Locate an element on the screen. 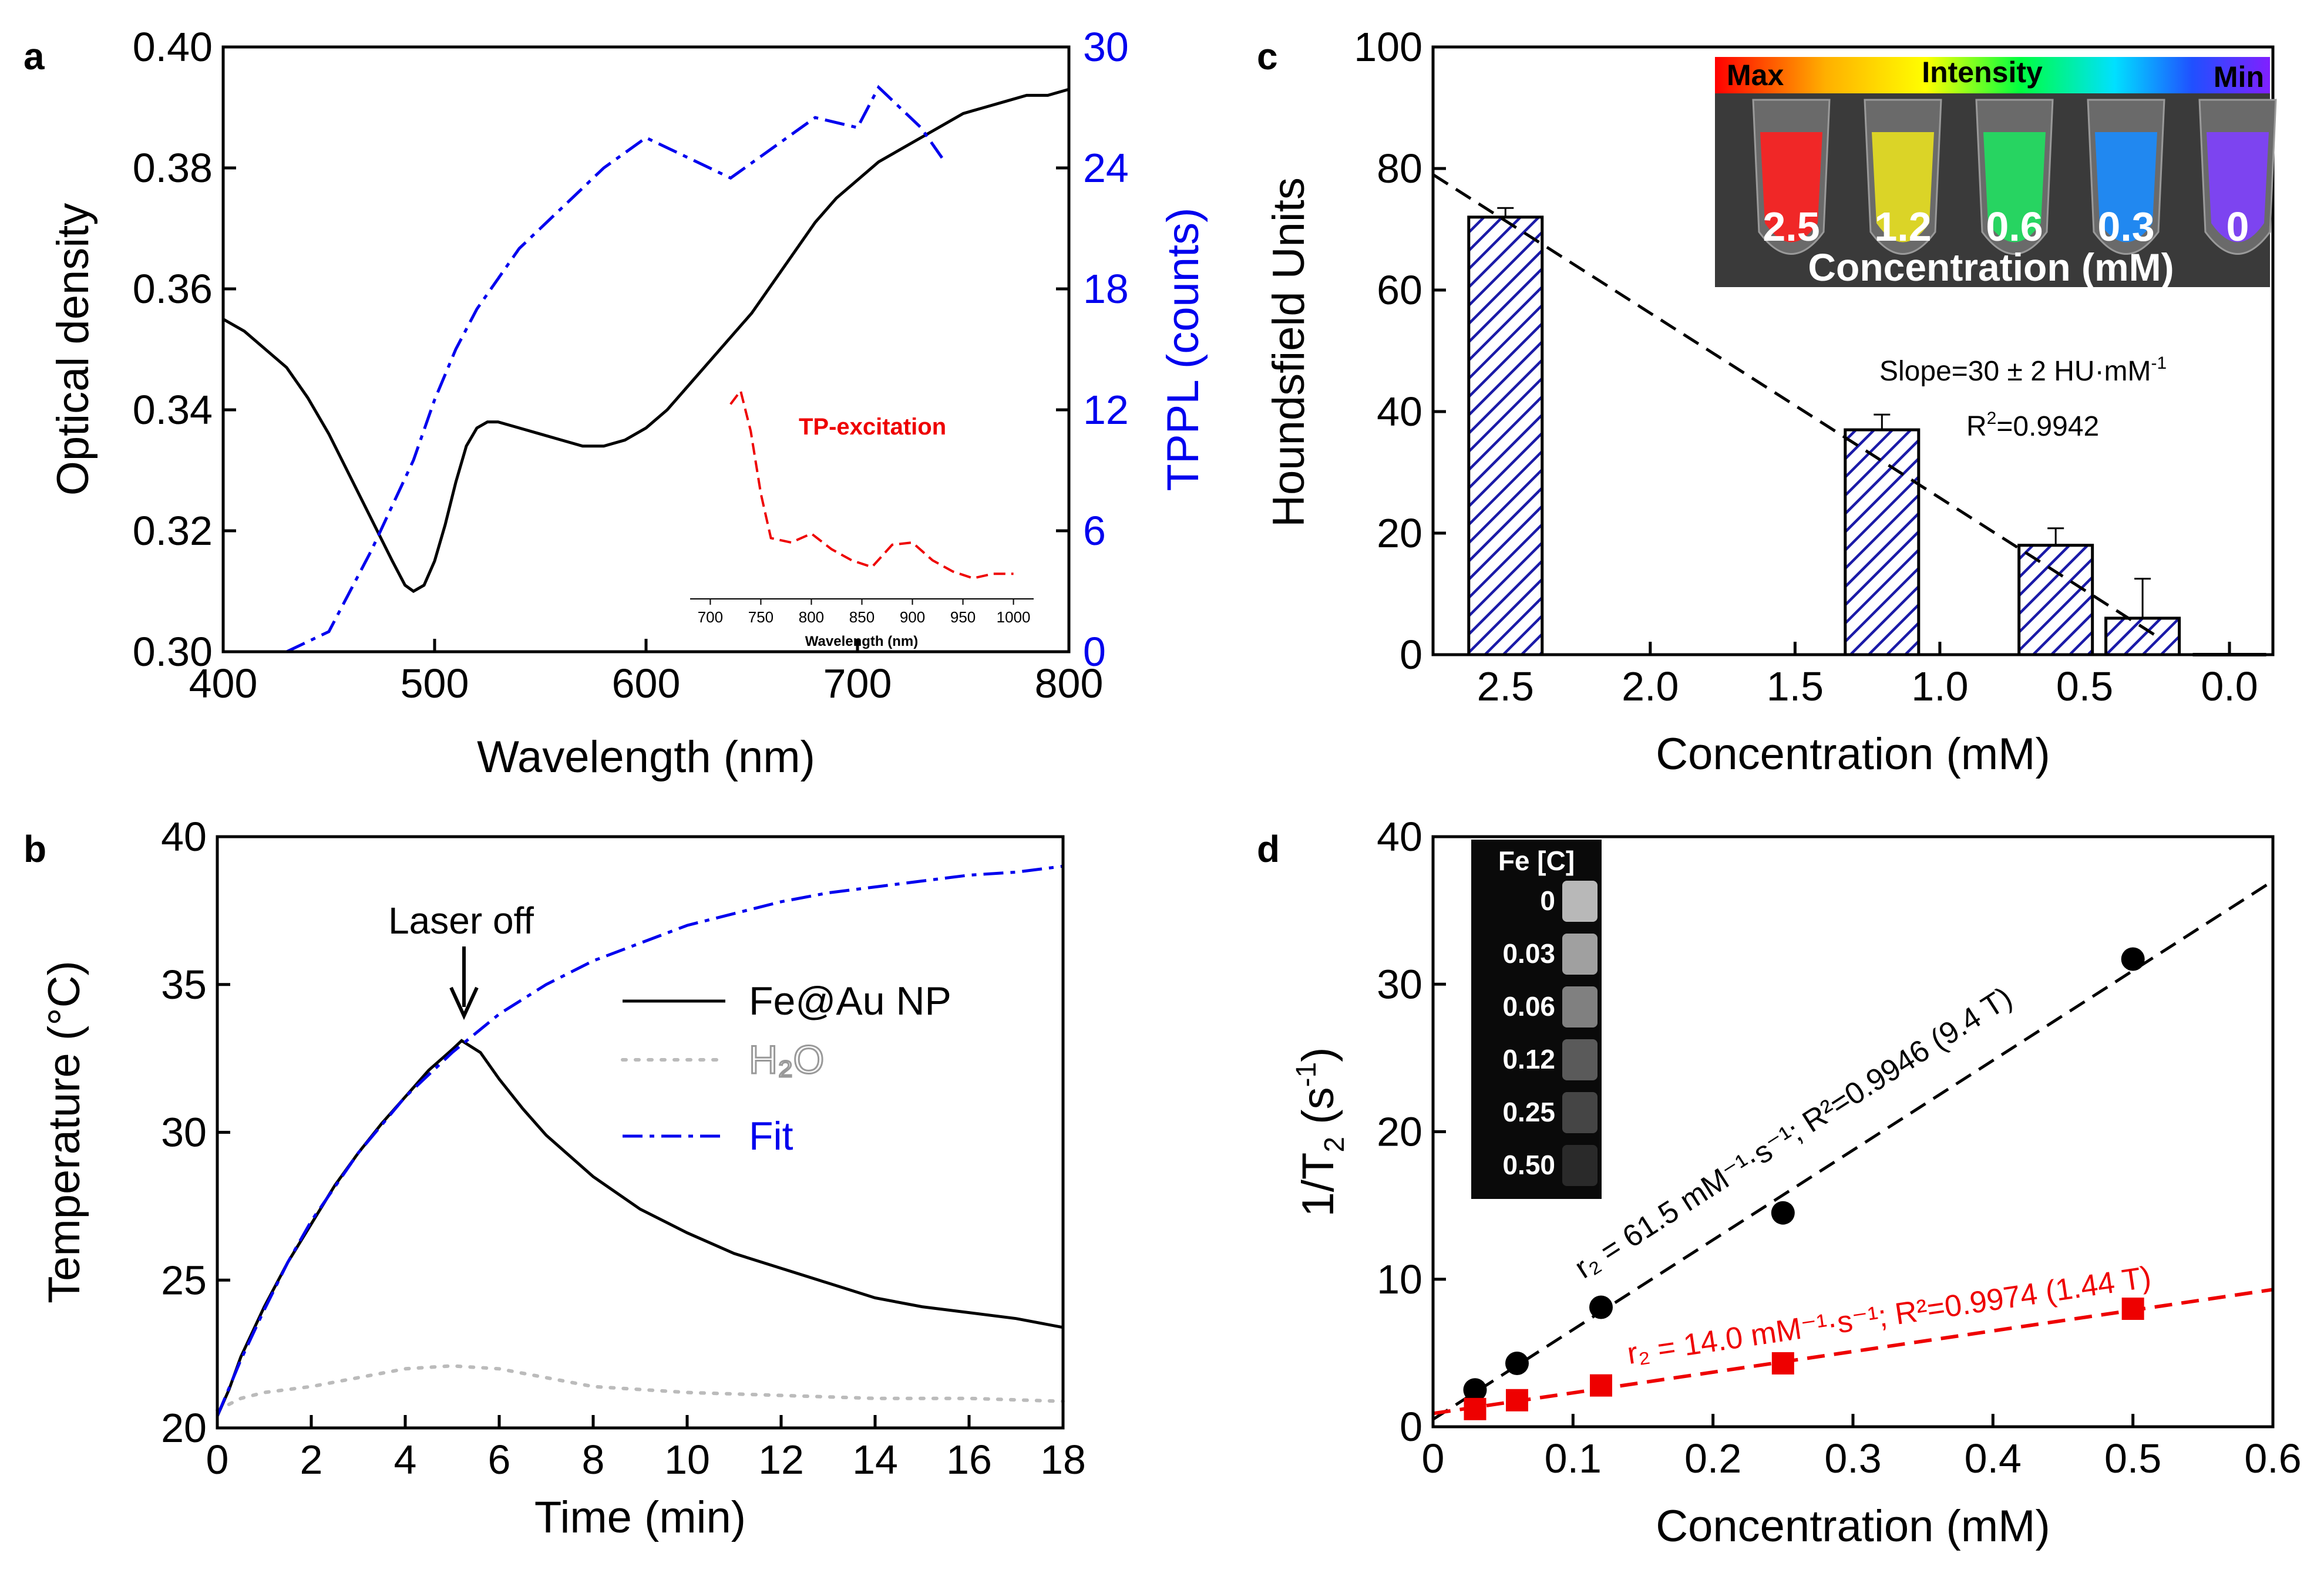 The image size is (2324, 1580). tube-fill-0.3 is located at coordinates (2126, 187).